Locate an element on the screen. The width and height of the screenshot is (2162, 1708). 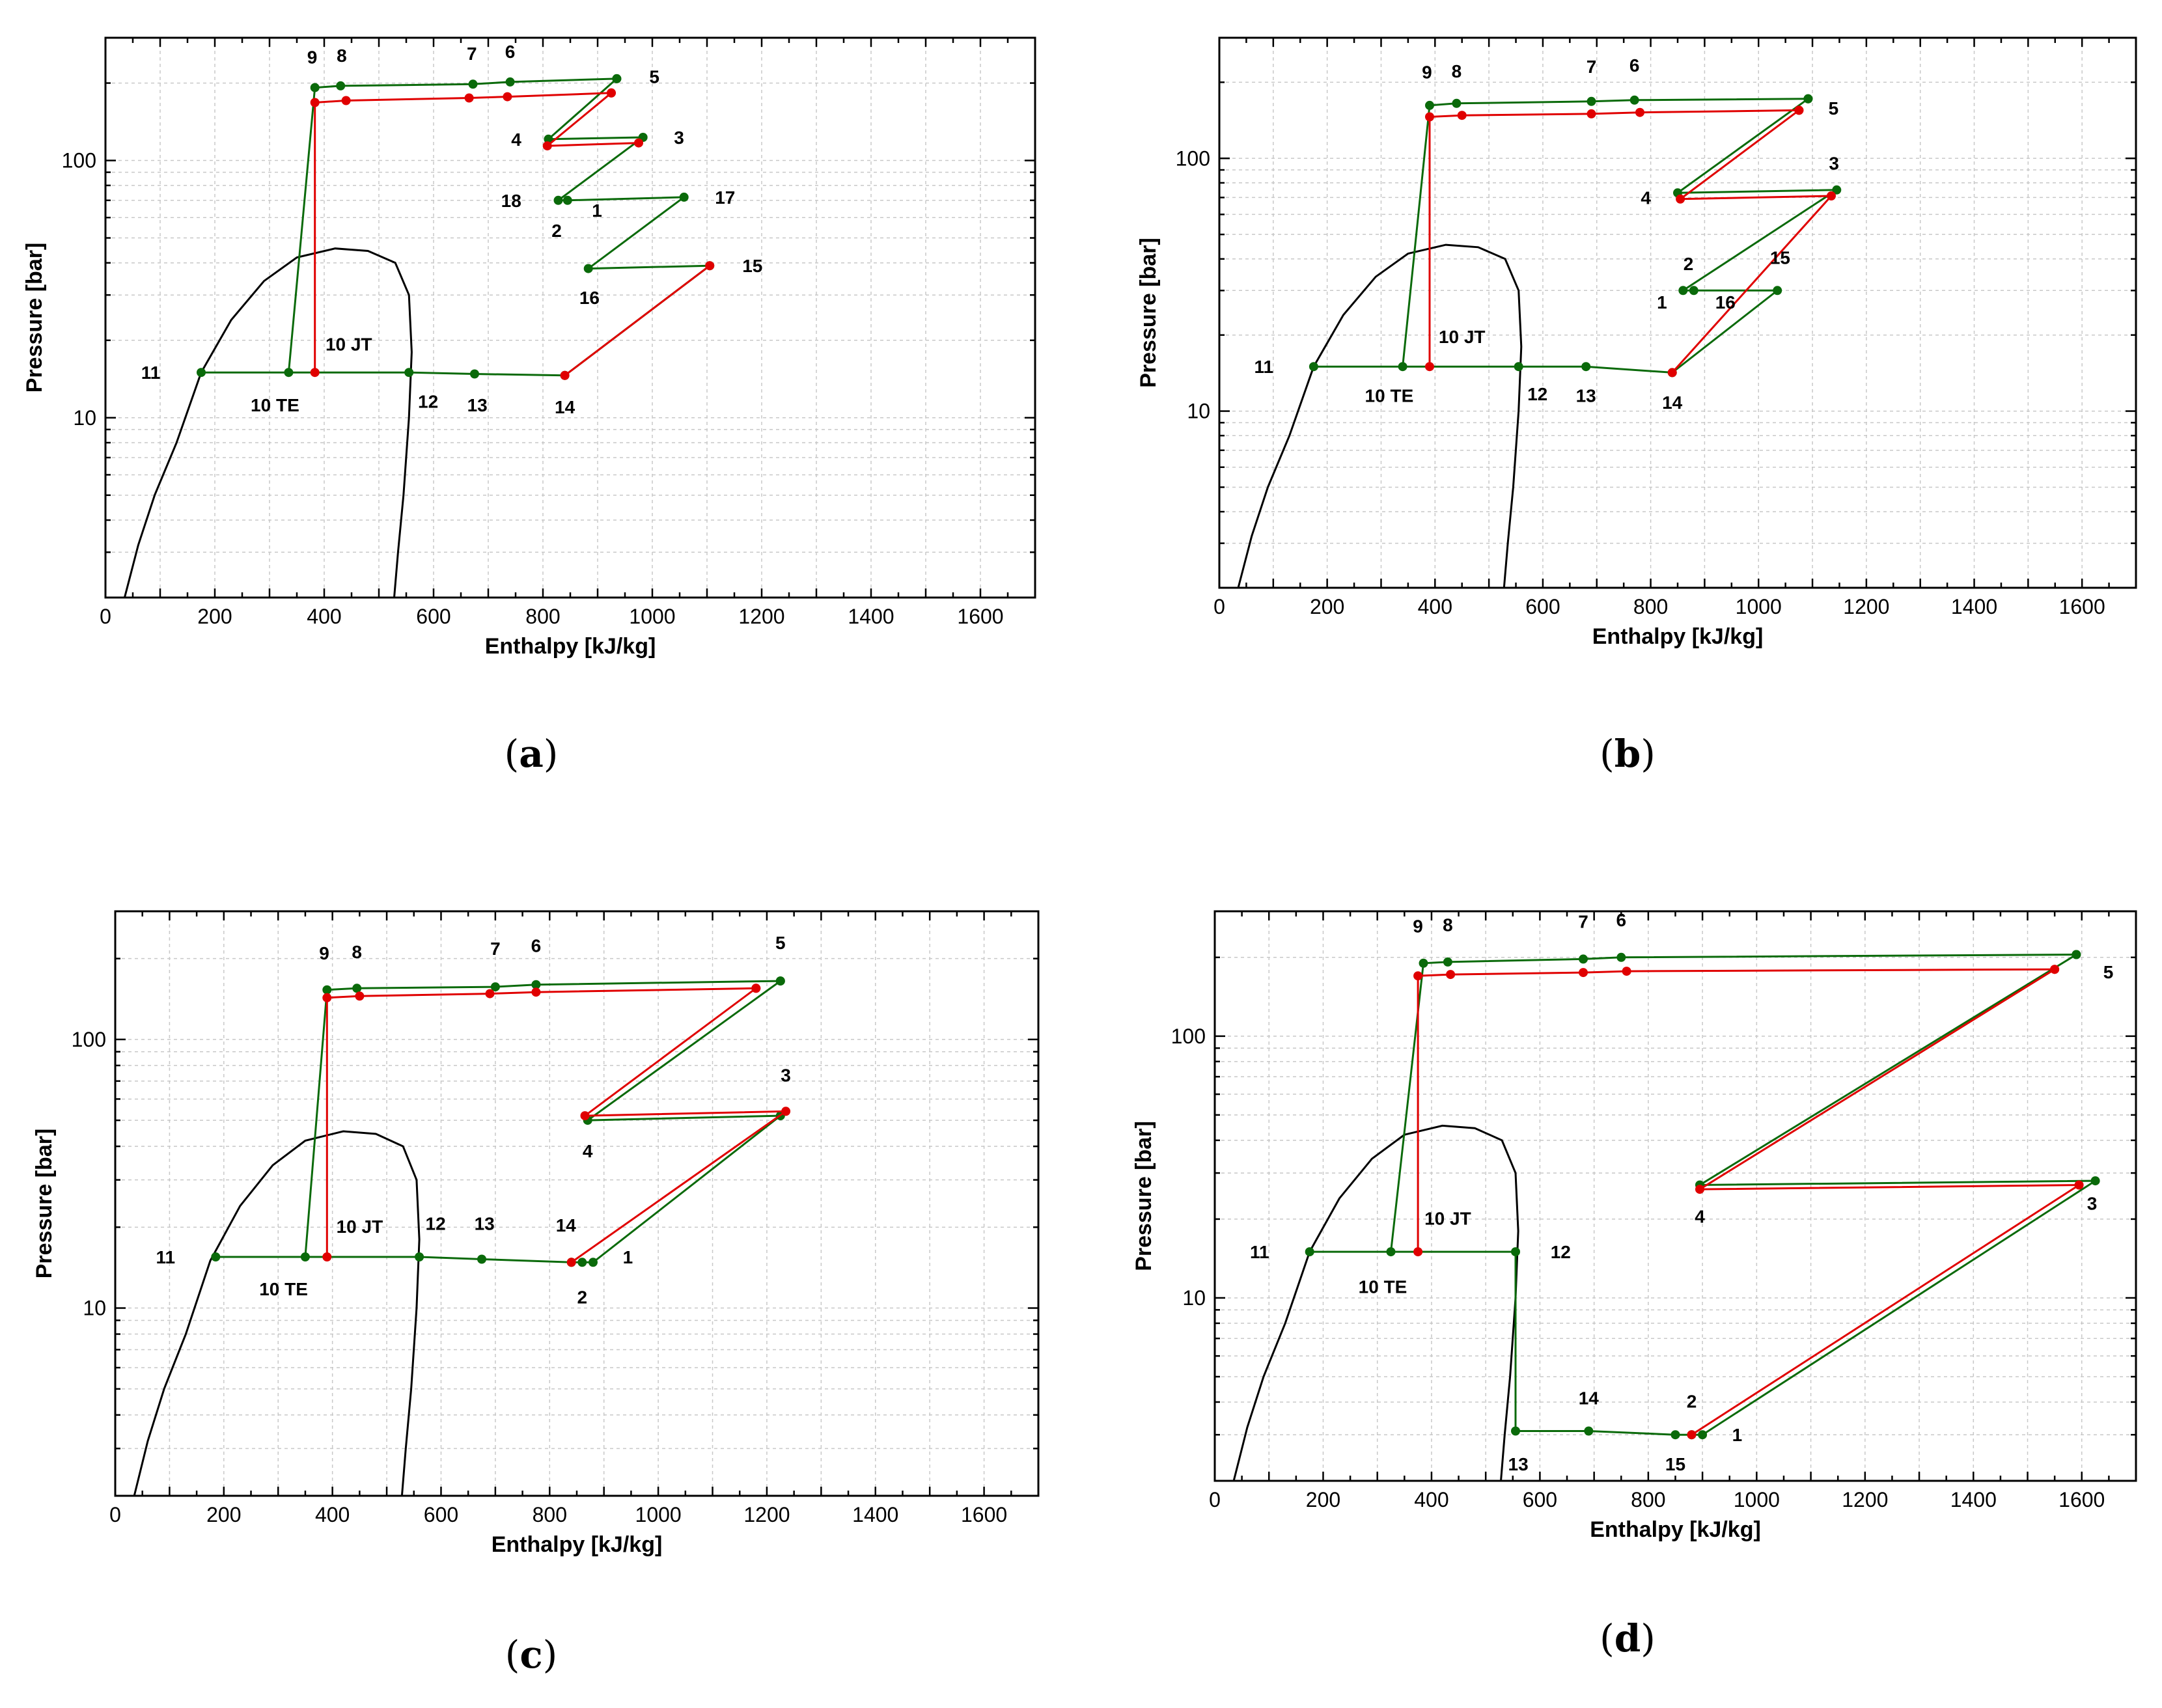
state-point-label: 13 is located at coordinates (1519, 1464).